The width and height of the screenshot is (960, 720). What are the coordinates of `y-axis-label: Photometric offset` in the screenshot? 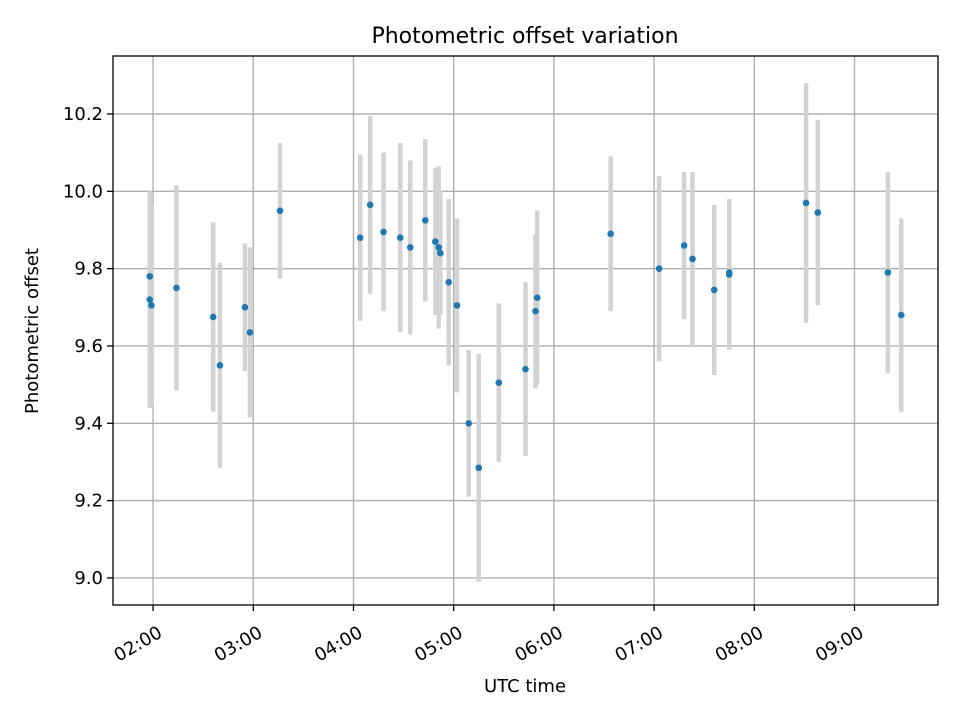 It's located at (32, 331).